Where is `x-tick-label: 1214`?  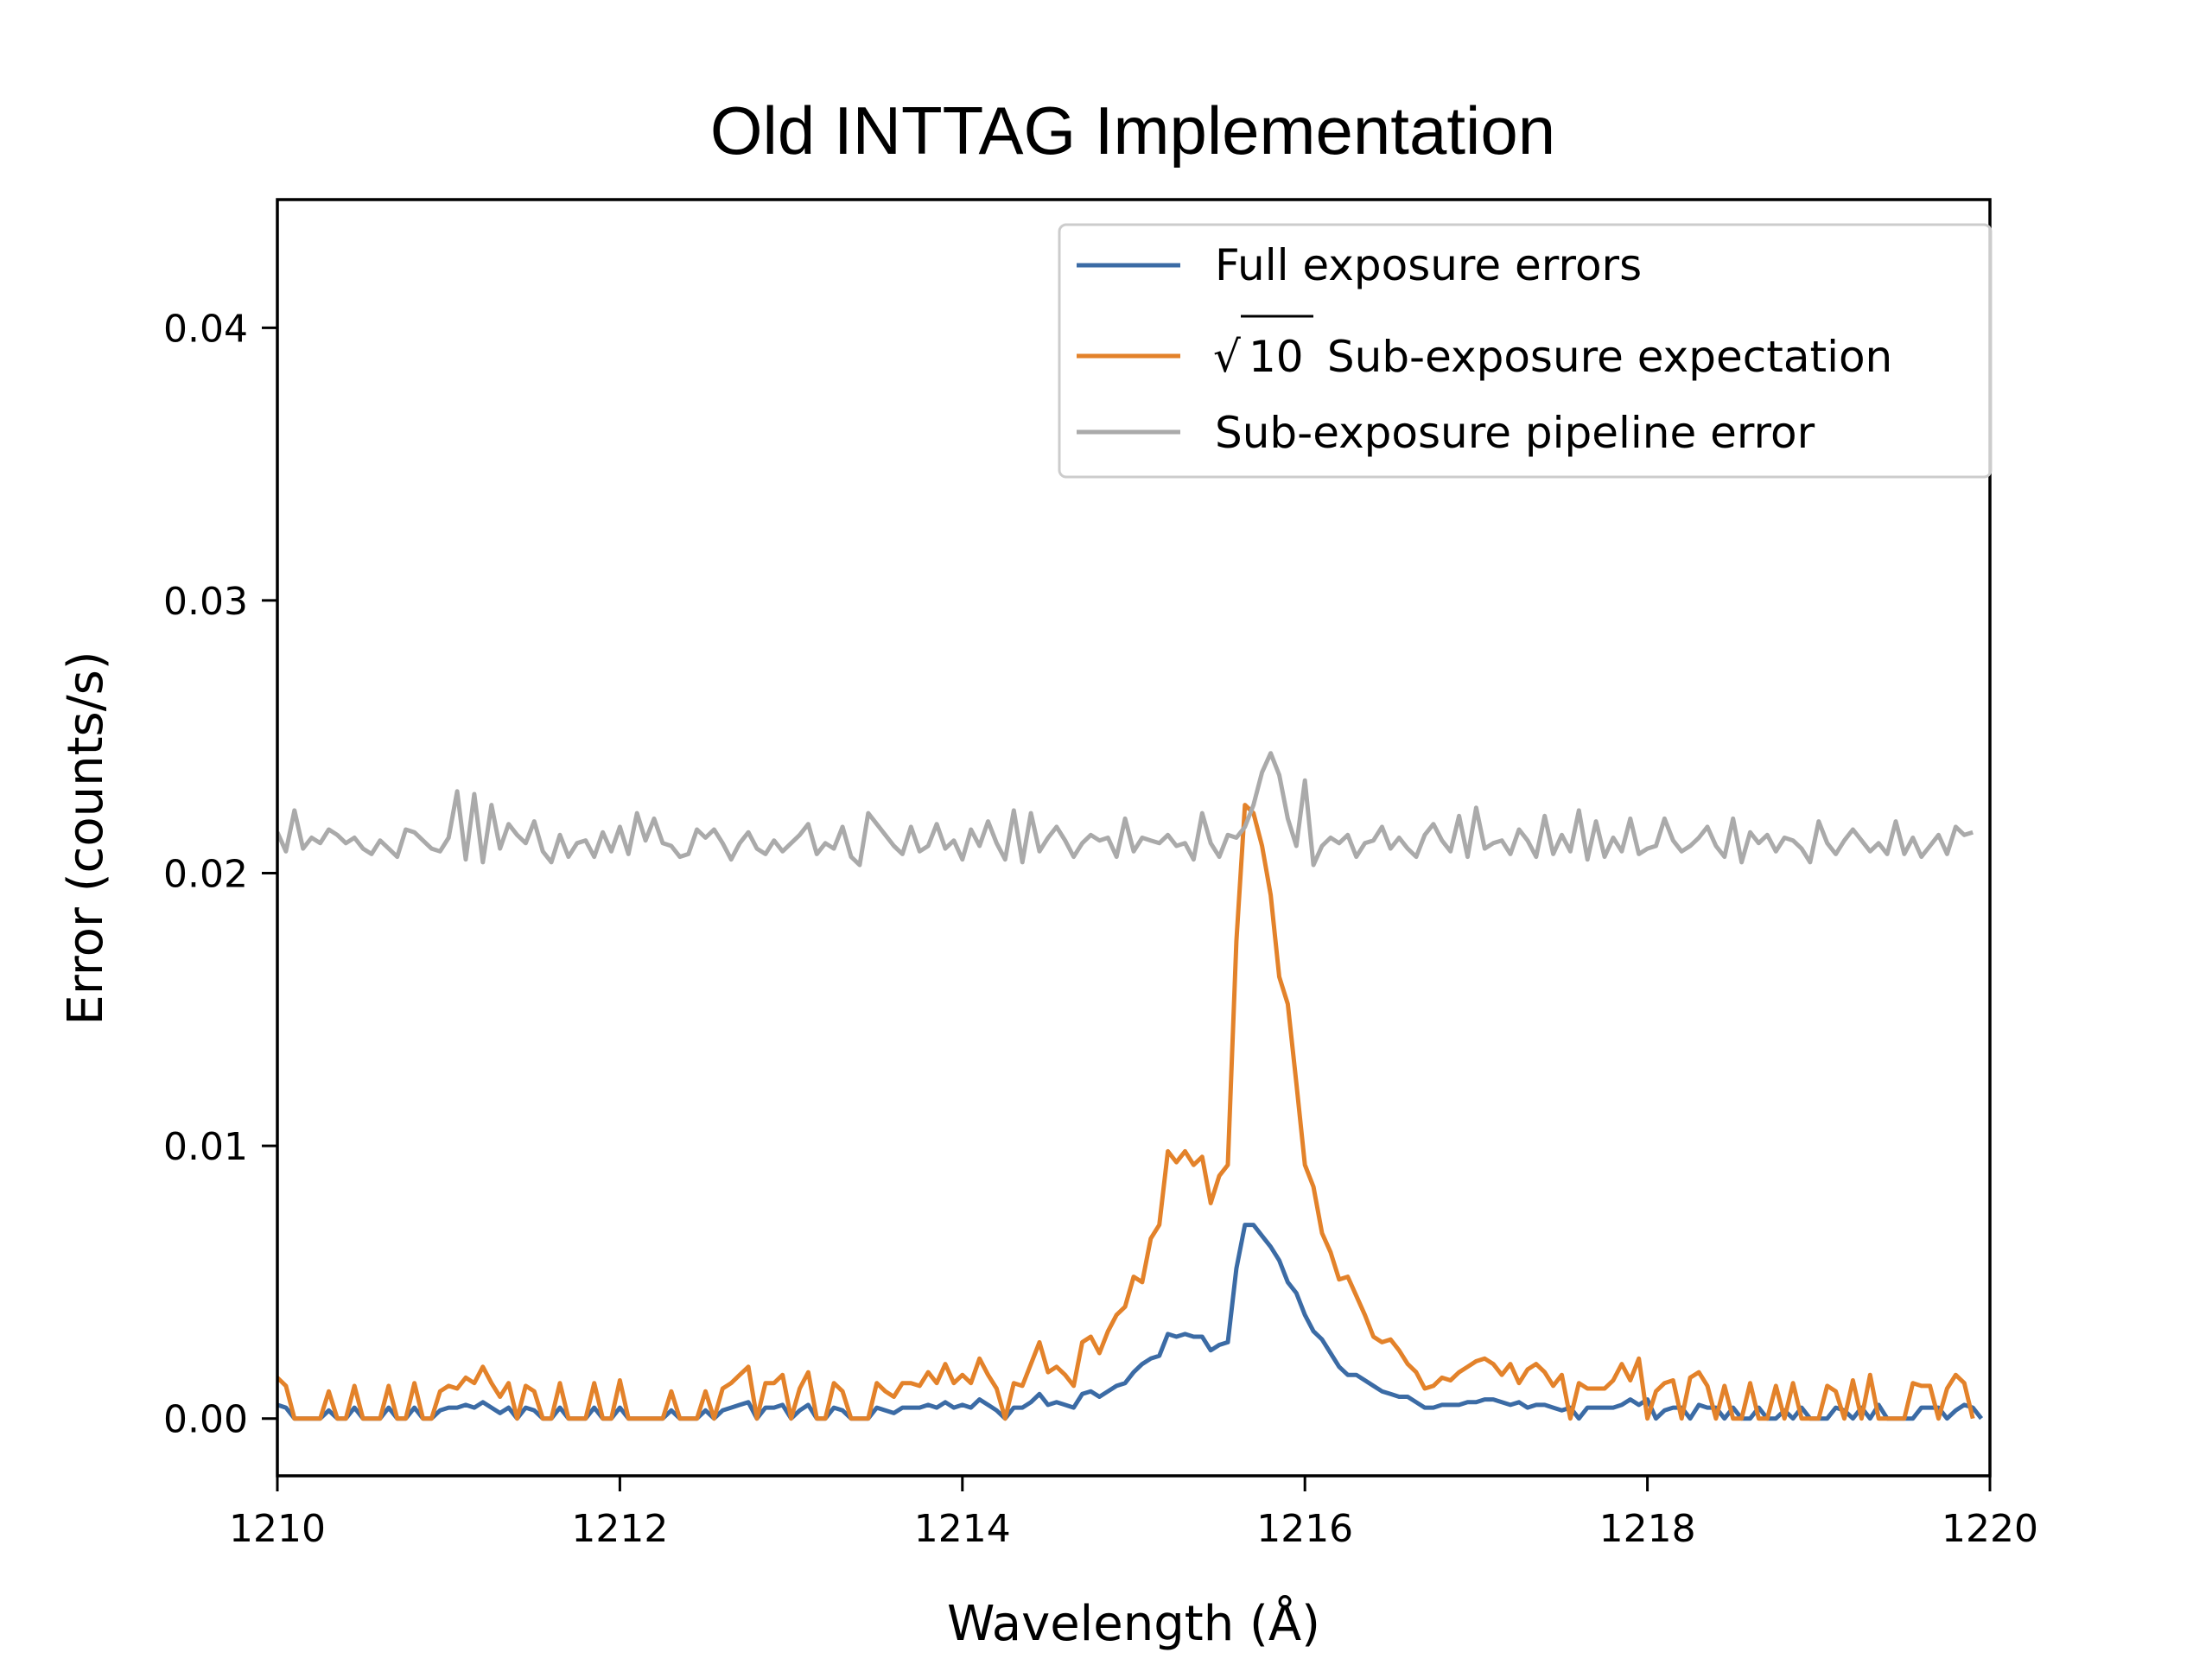 x-tick-label: 1214 is located at coordinates (963, 1529).